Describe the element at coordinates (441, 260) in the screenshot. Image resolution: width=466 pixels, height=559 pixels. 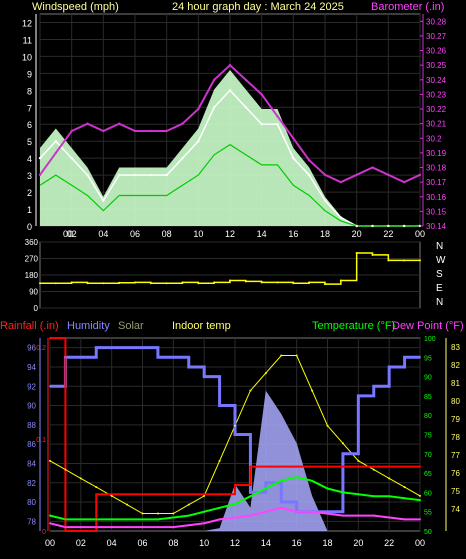
I see `compass-label: W` at that location.